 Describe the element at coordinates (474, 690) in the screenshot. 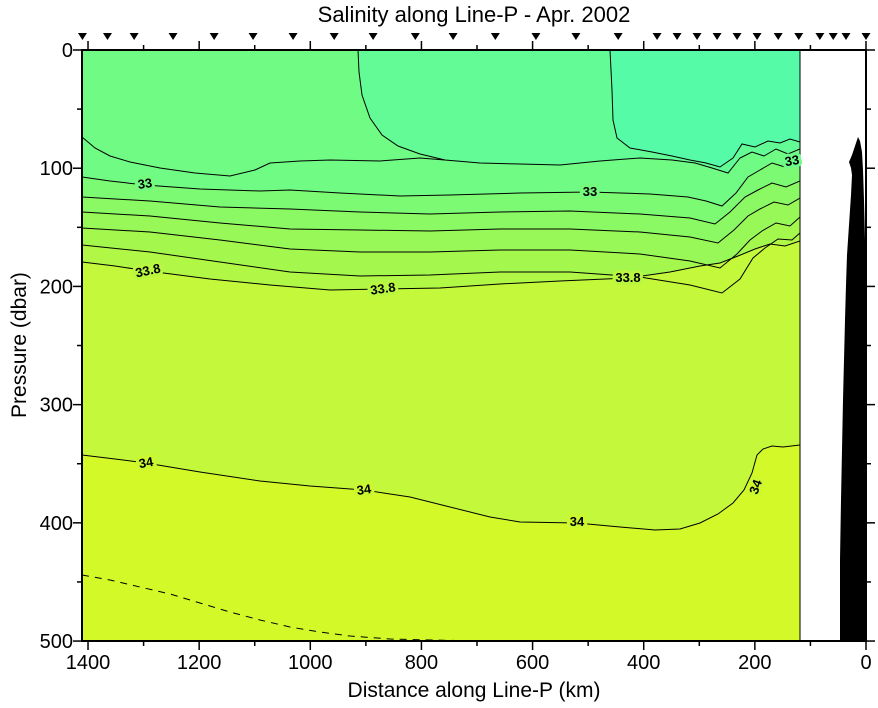

I see `x-axis-label: Distance along Line-P (km)` at that location.